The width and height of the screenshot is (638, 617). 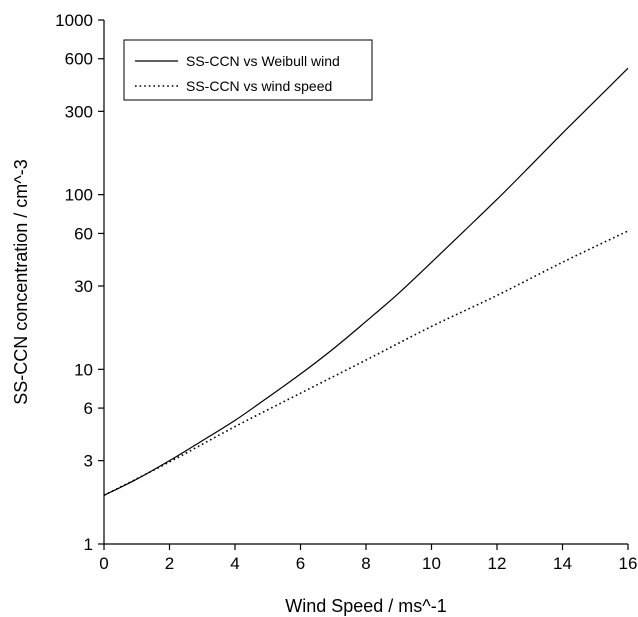 I want to click on y-tick-label: 10, so click(x=83, y=369).